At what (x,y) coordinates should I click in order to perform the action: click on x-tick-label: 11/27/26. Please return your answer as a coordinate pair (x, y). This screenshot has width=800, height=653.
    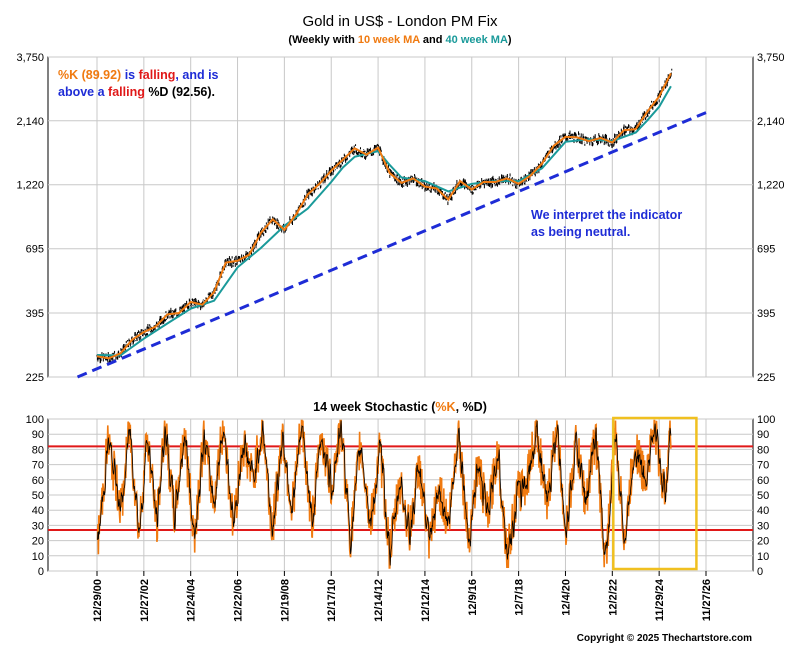
    Looking at the image, I should click on (707, 600).